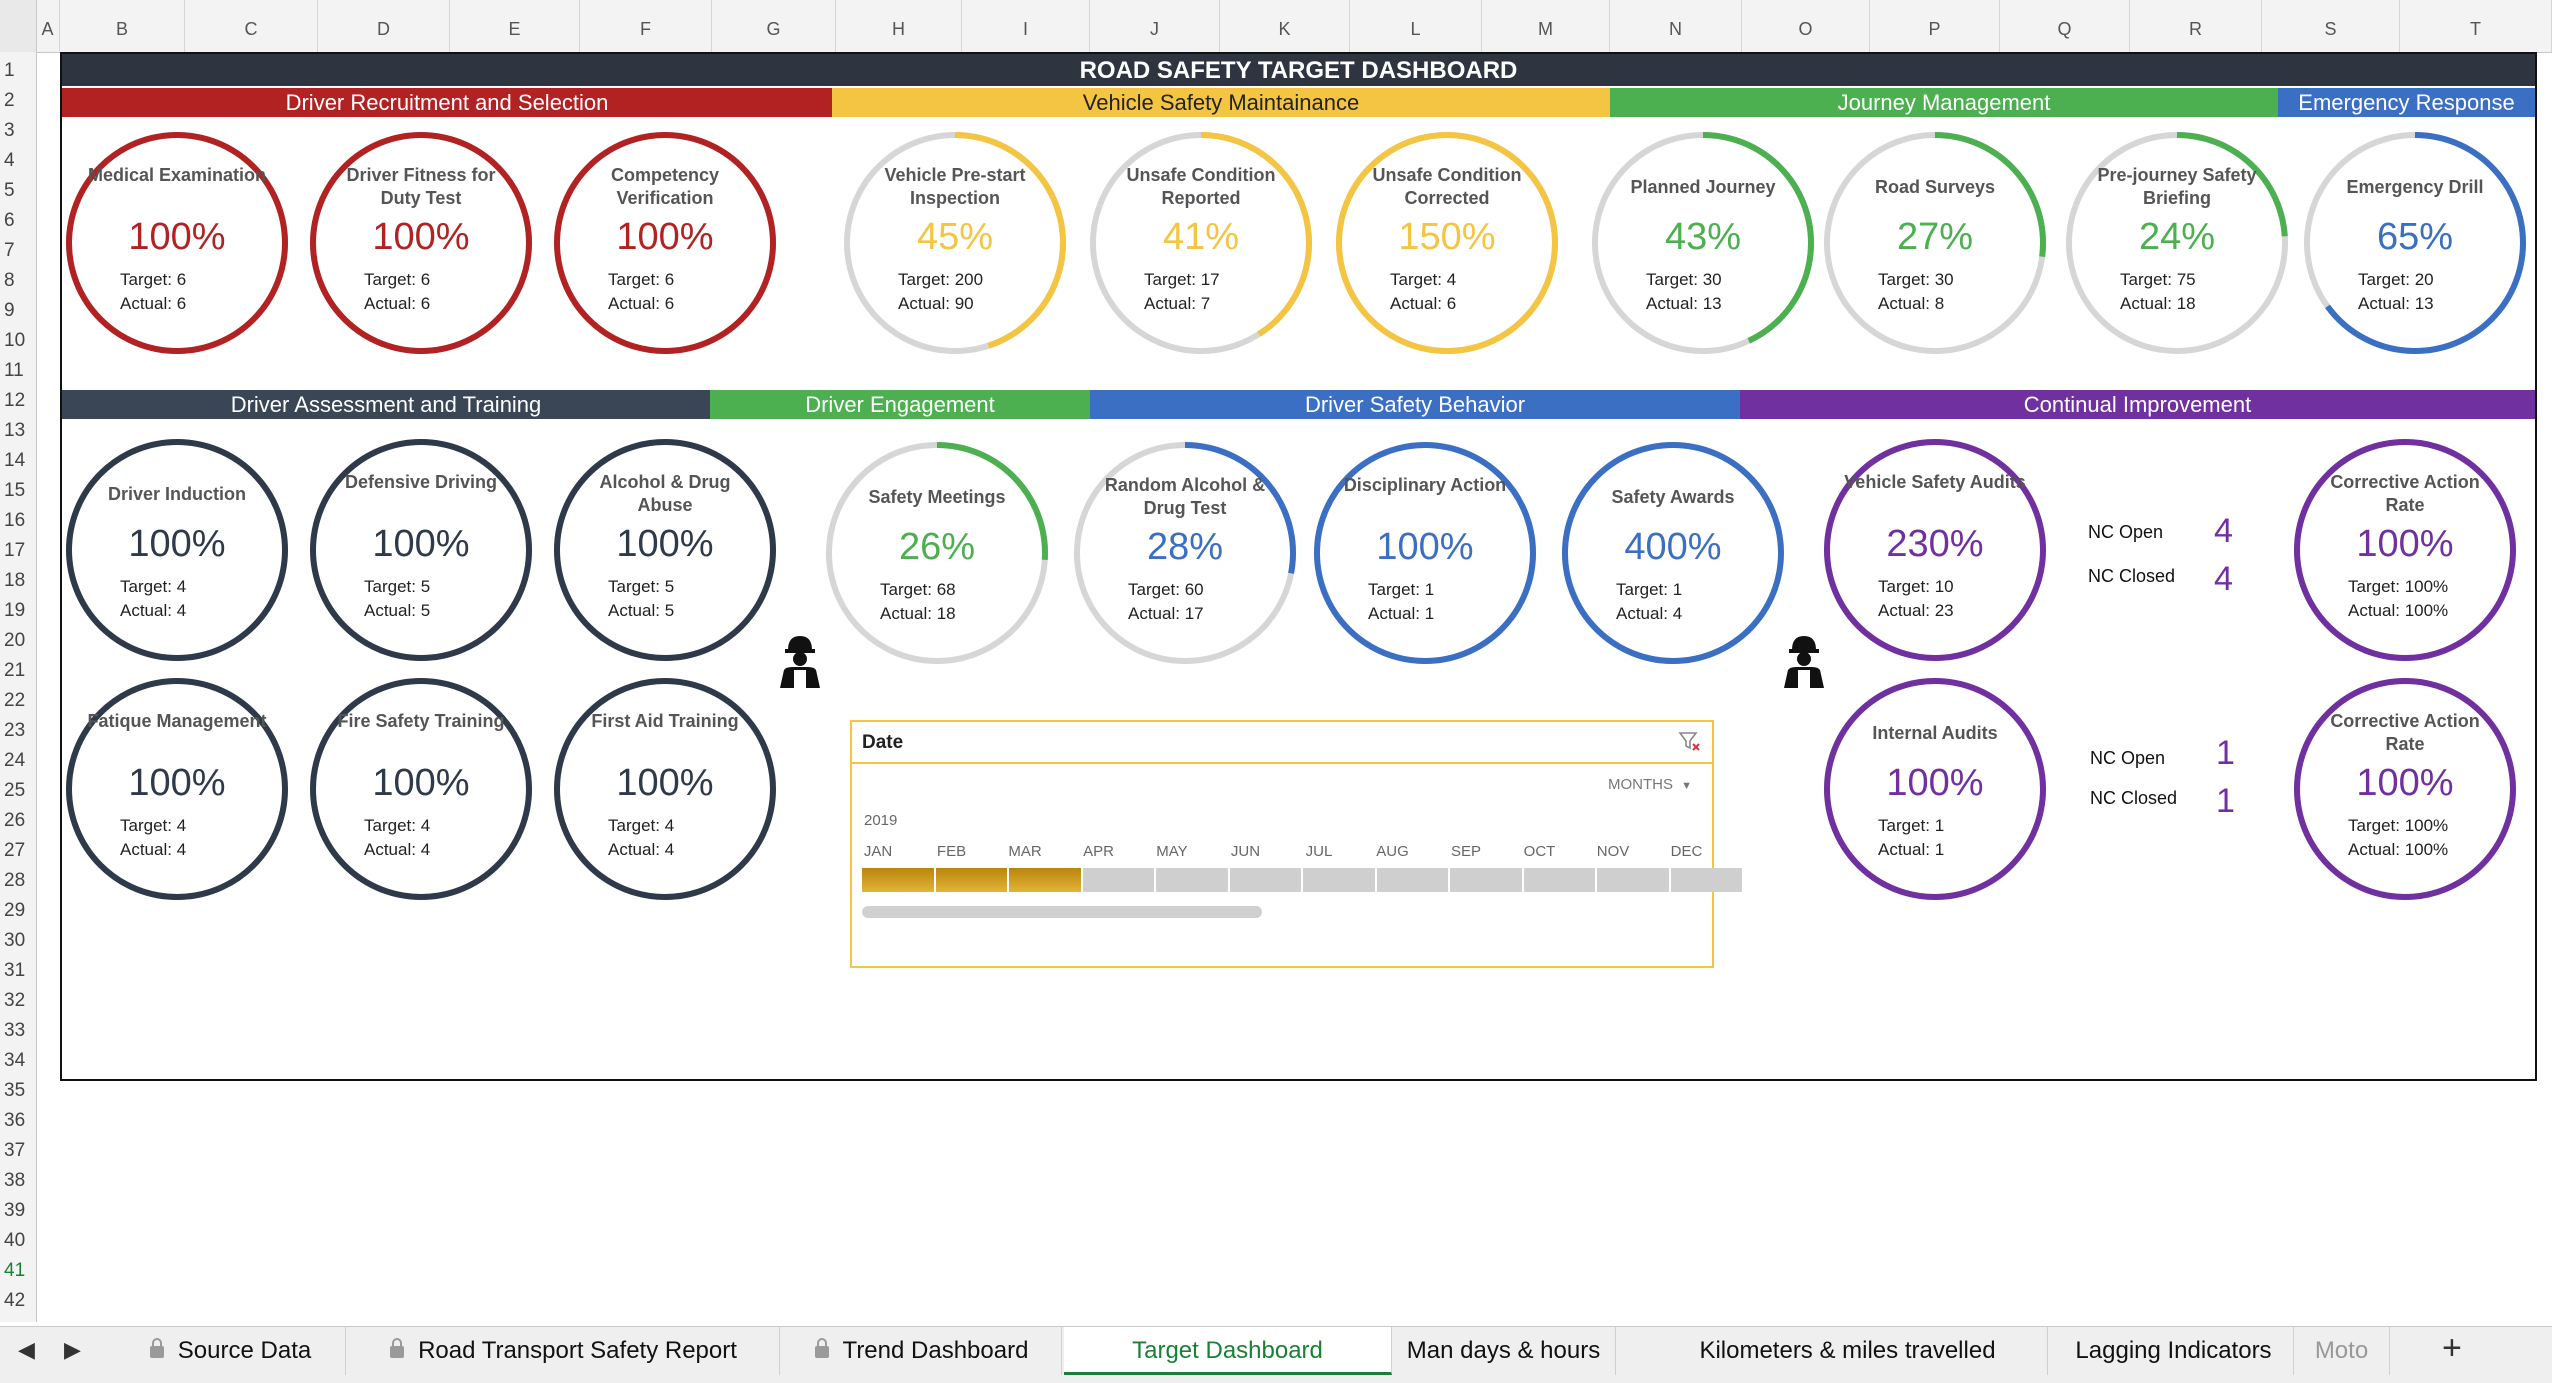 The width and height of the screenshot is (2552, 1383). What do you see at coordinates (9, 250) in the screenshot?
I see `row-header: 7` at bounding box center [9, 250].